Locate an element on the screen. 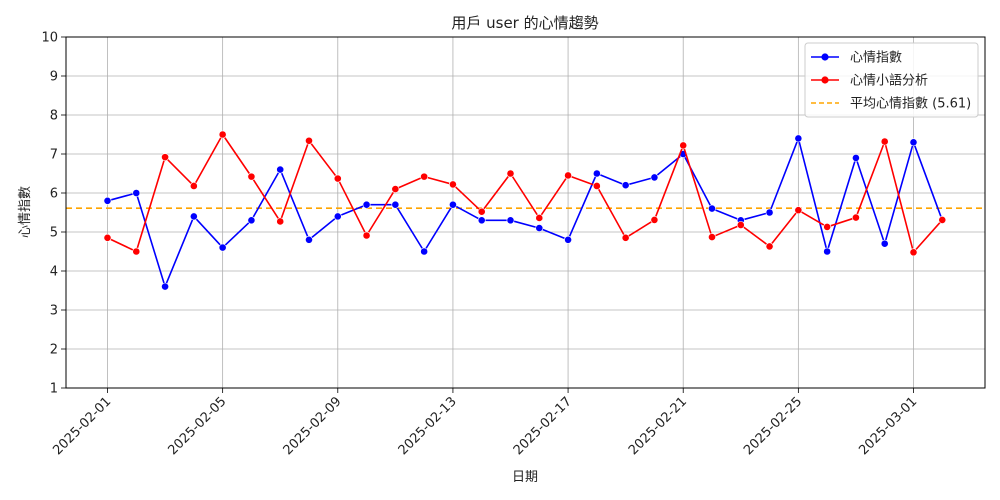  y-tick-label: 1 is located at coordinates (54, 389).